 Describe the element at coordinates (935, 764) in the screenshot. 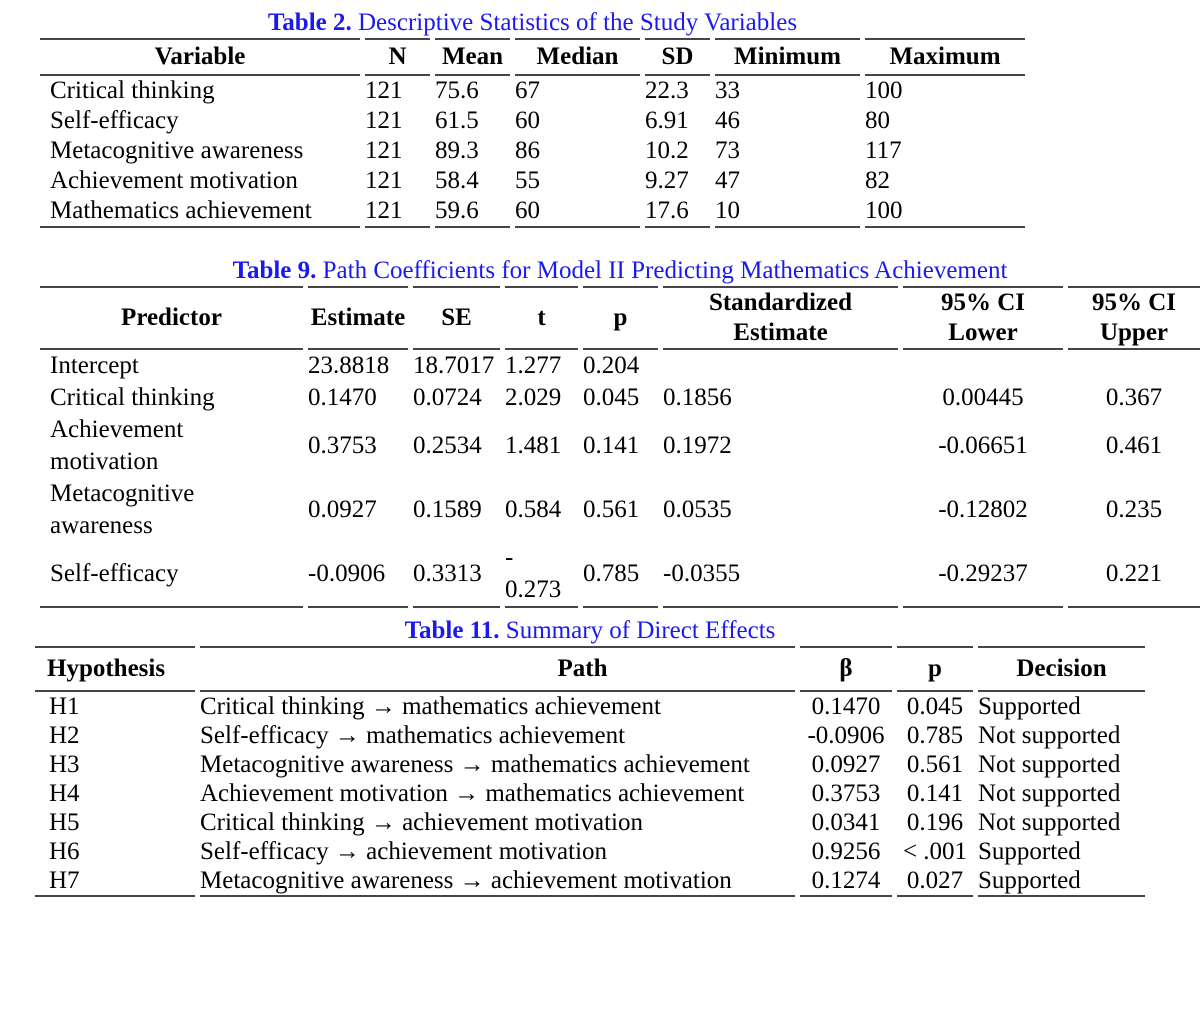

I see `table-cell: 0.561` at that location.